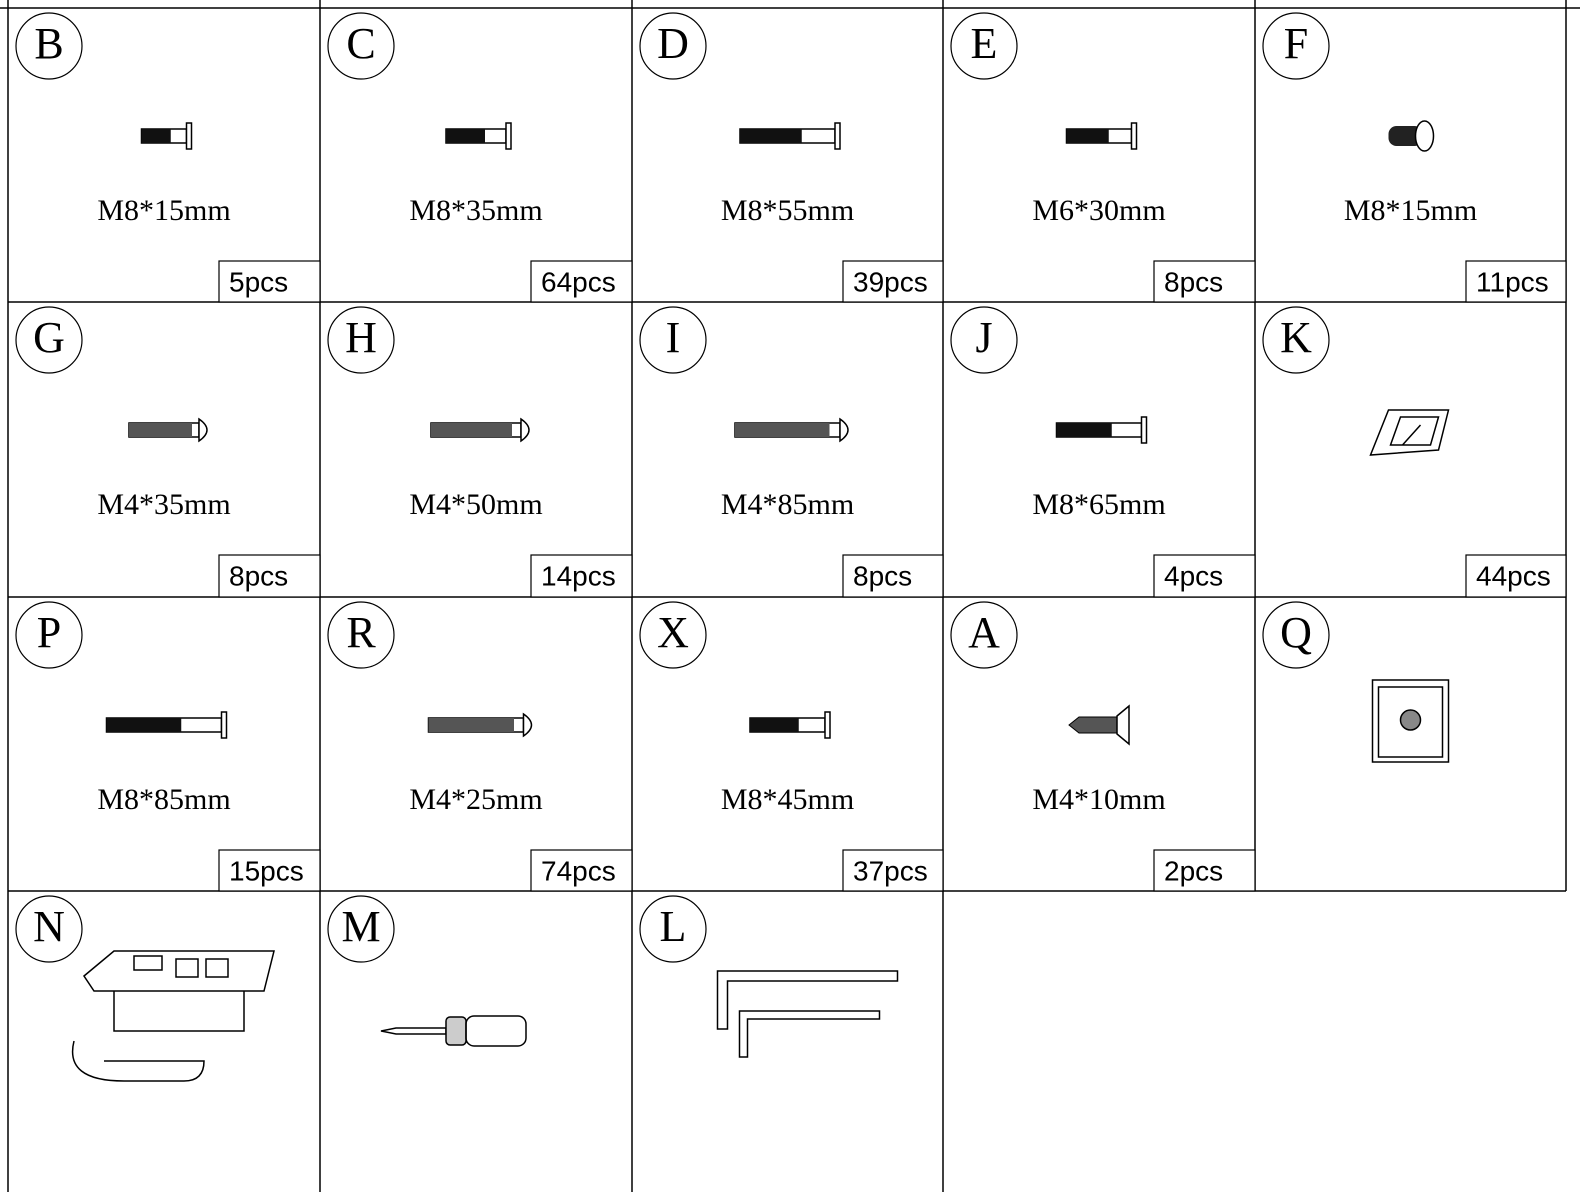  I want to click on part-size: M4*10mm, so click(1098, 799).